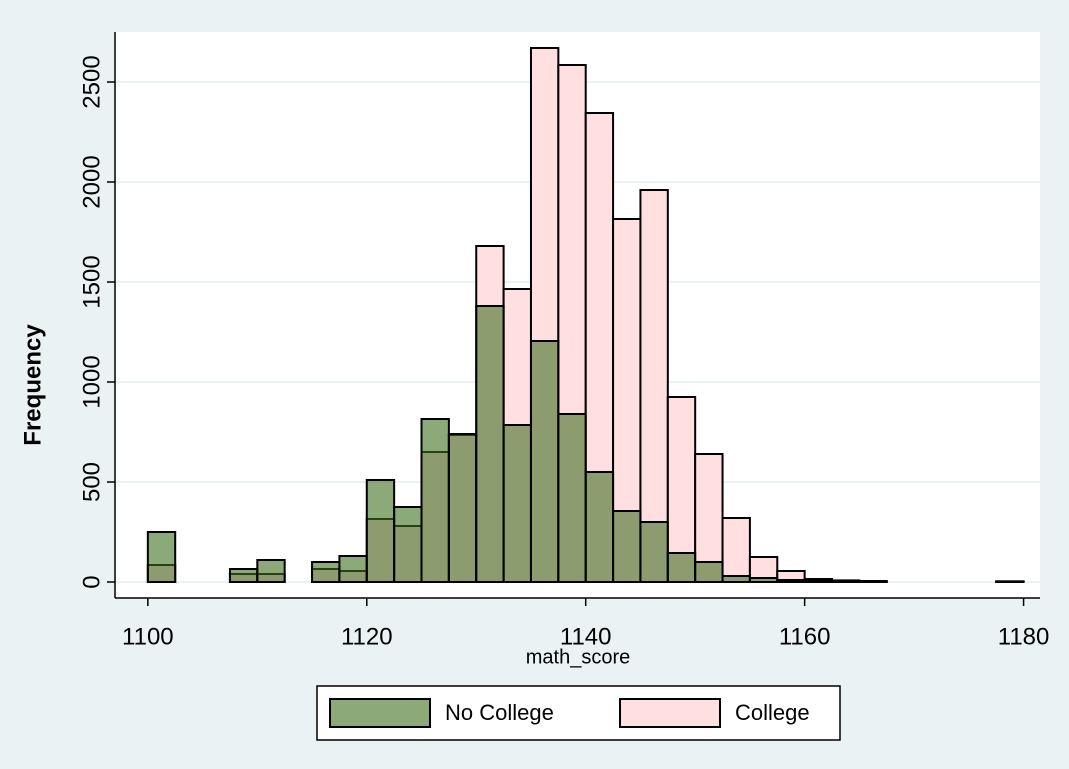 This screenshot has width=1069, height=769. I want to click on x-tick-label: 1140, so click(586, 636).